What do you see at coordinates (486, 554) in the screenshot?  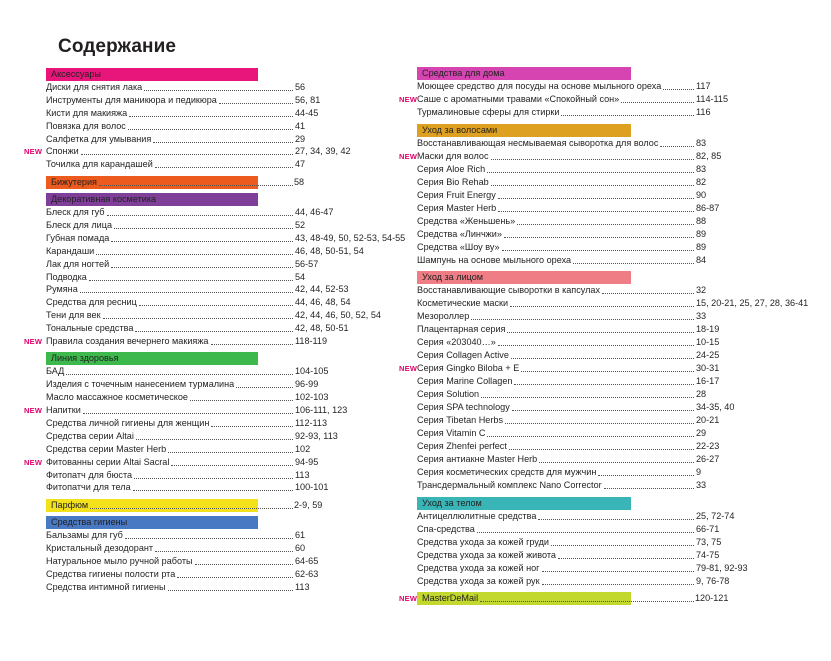 I see `entry-title: Средства ухода за кожей живота` at bounding box center [486, 554].